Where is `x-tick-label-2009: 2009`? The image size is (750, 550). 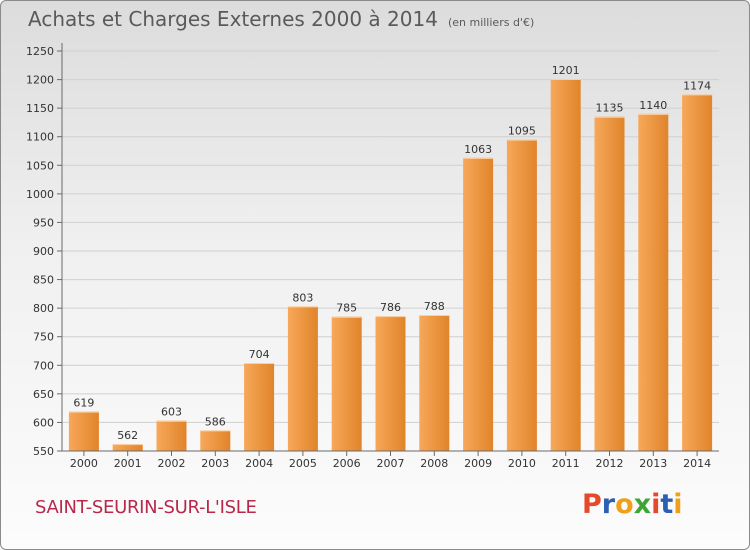
x-tick-label-2009: 2009 is located at coordinates (478, 463).